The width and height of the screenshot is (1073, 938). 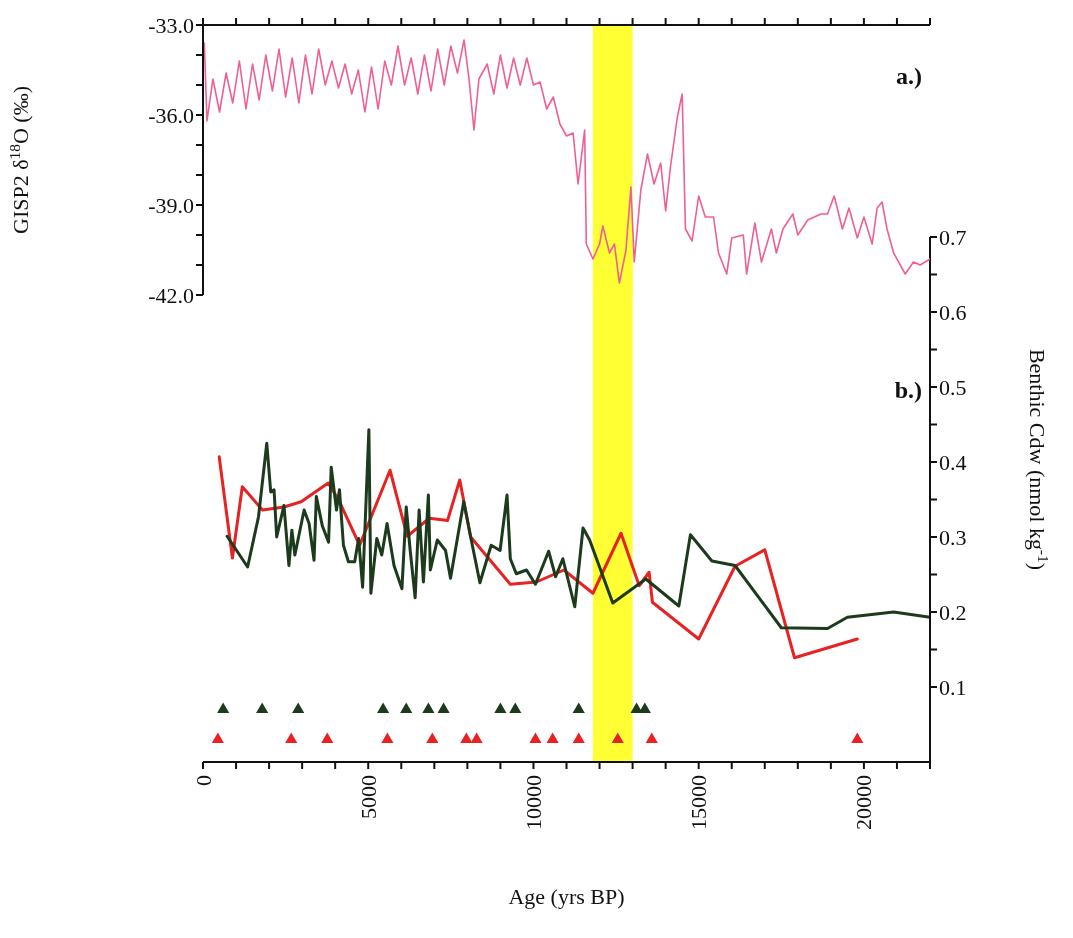 I want to click on line-series, so click(x=577, y=529).